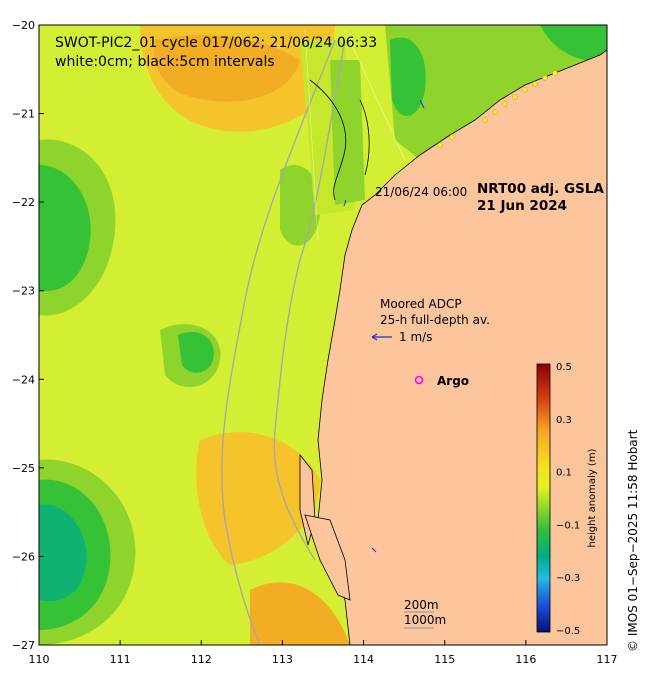 Image resolution: width=648 pixels, height=684 pixels. What do you see at coordinates (525, 659) in the screenshot?
I see `x-tick-label: 116` at bounding box center [525, 659].